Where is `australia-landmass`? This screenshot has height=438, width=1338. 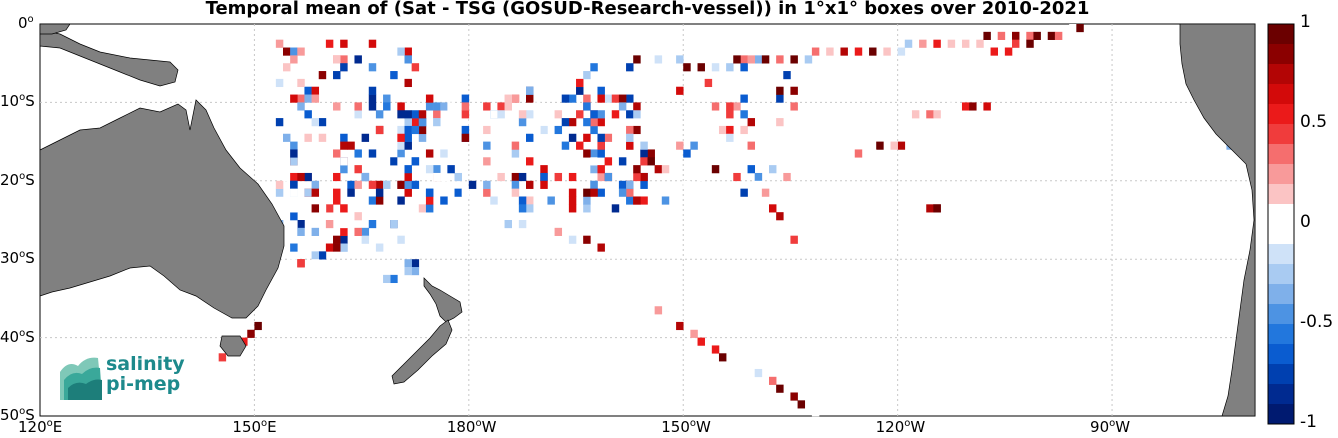 australia-landmass is located at coordinates (162, 209).